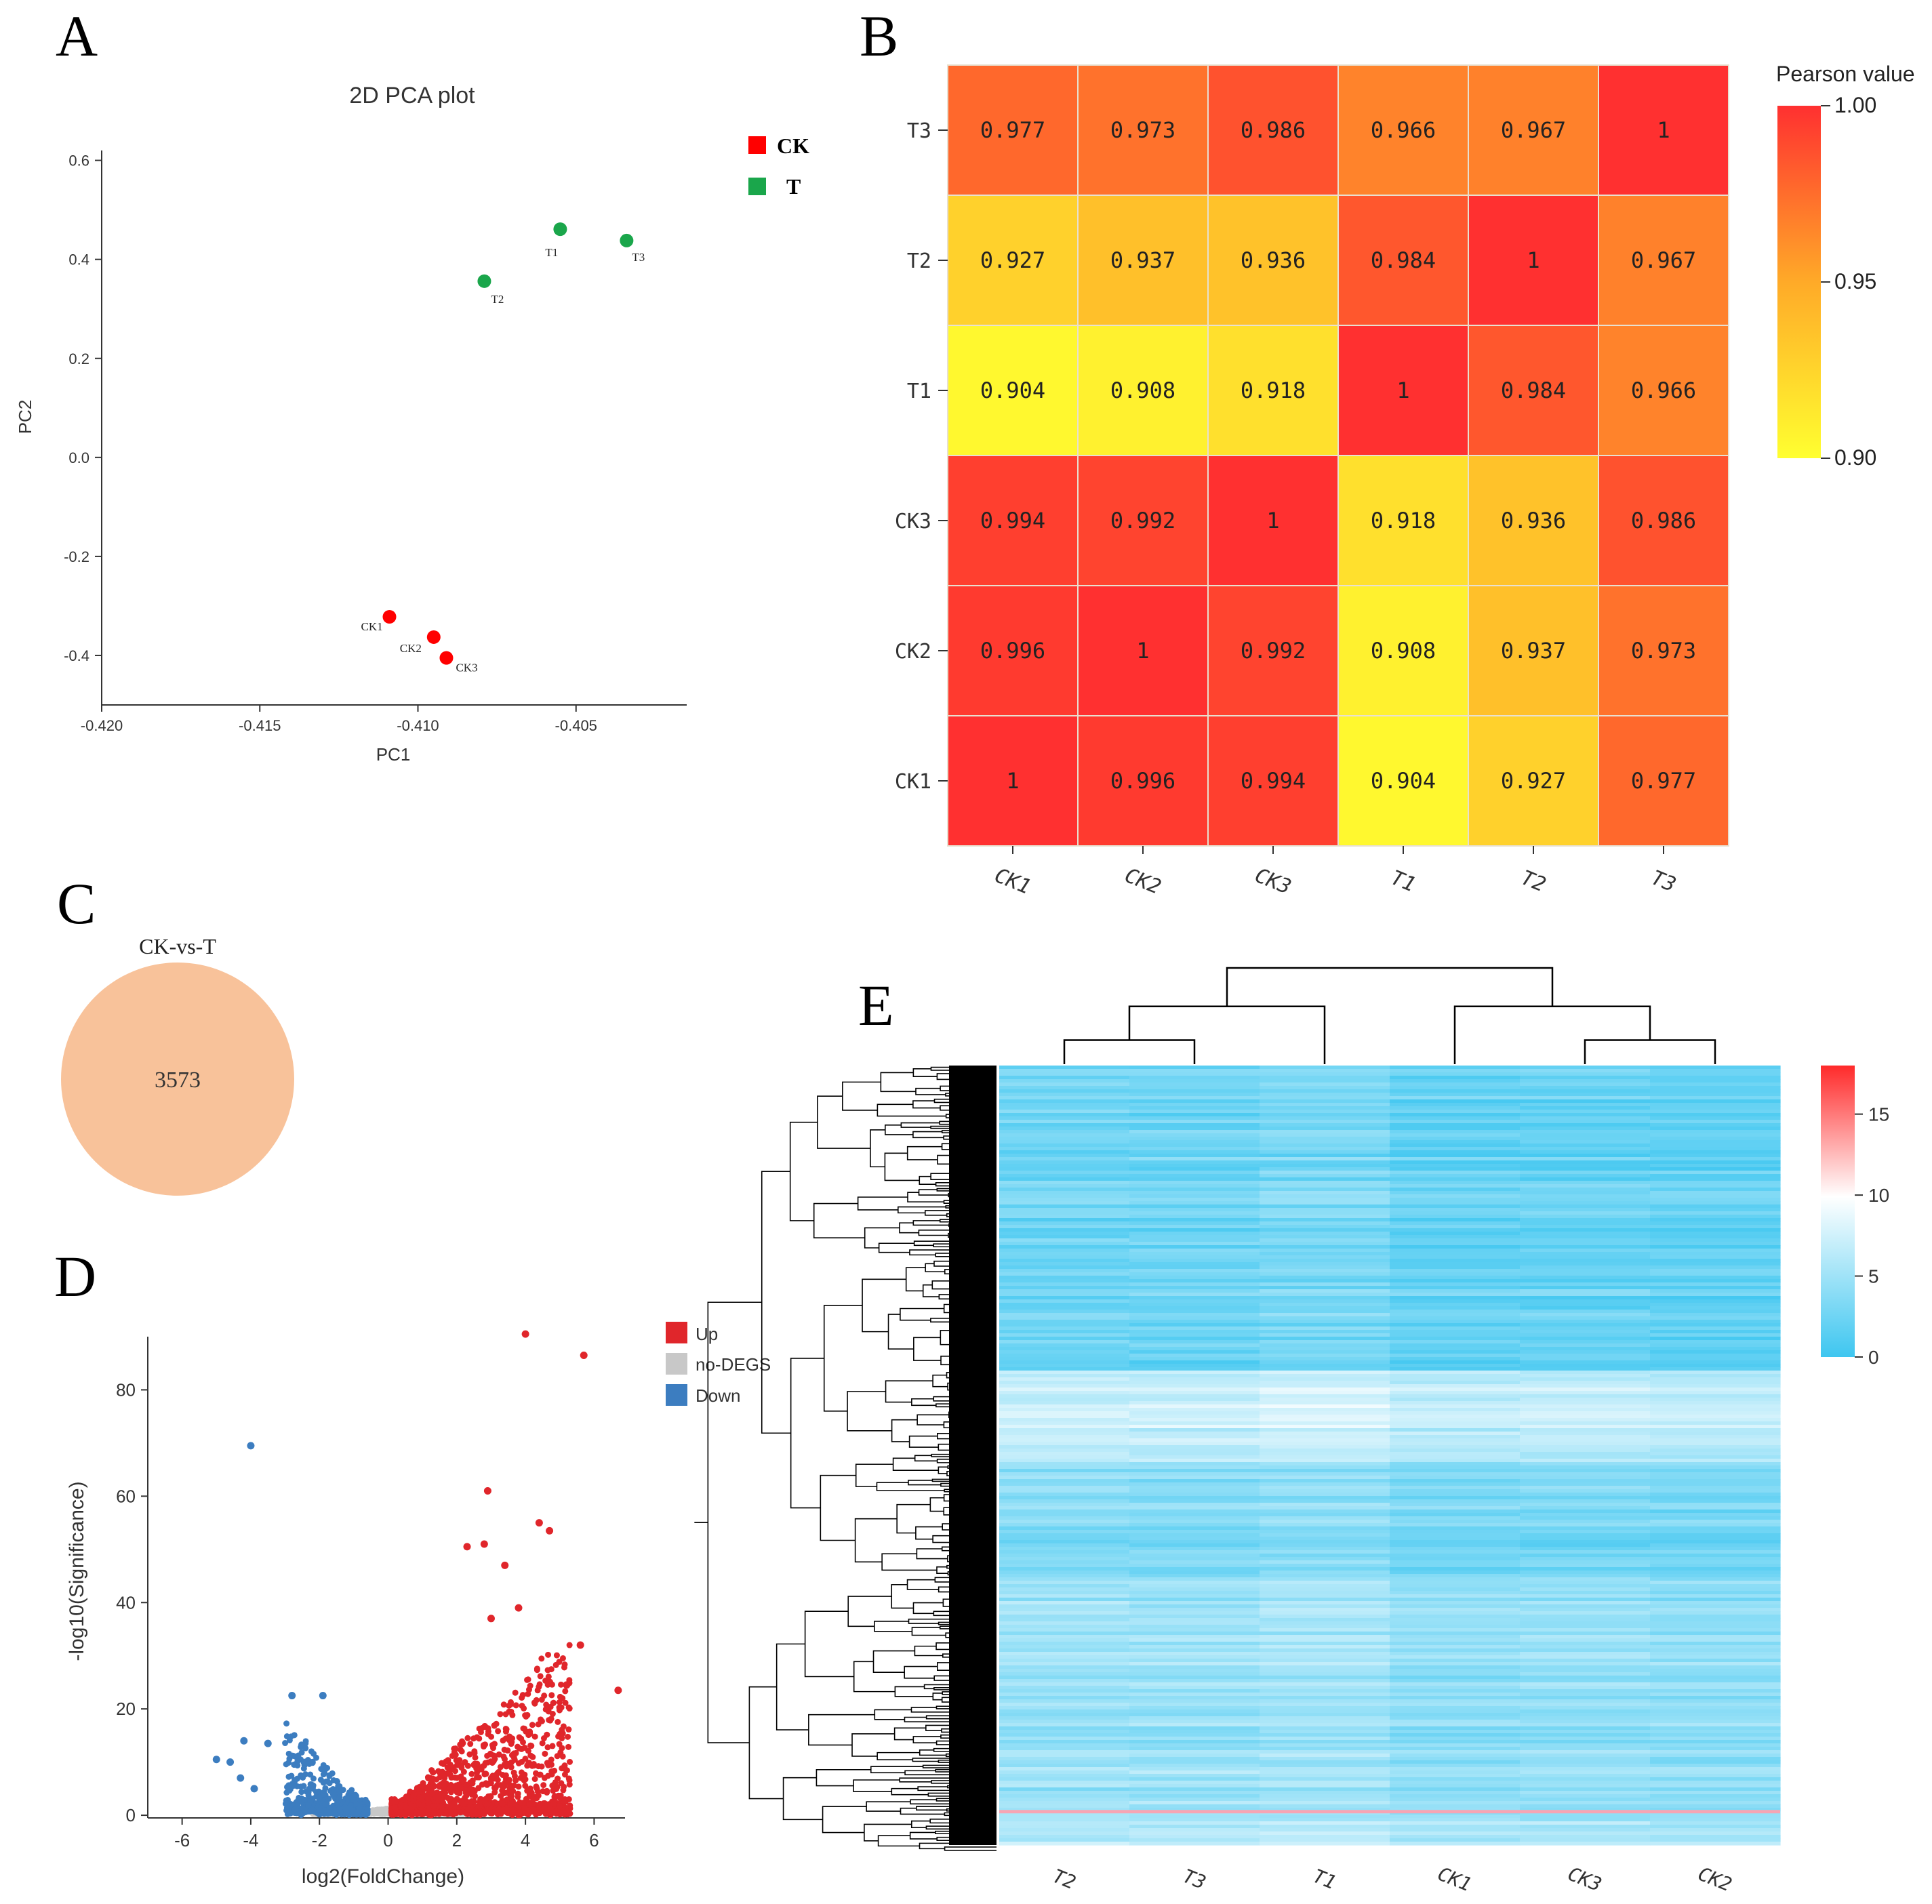 The image size is (1932, 1904). What do you see at coordinates (1325, 1880) in the screenshot?
I see `cluster-col-label: T1` at bounding box center [1325, 1880].